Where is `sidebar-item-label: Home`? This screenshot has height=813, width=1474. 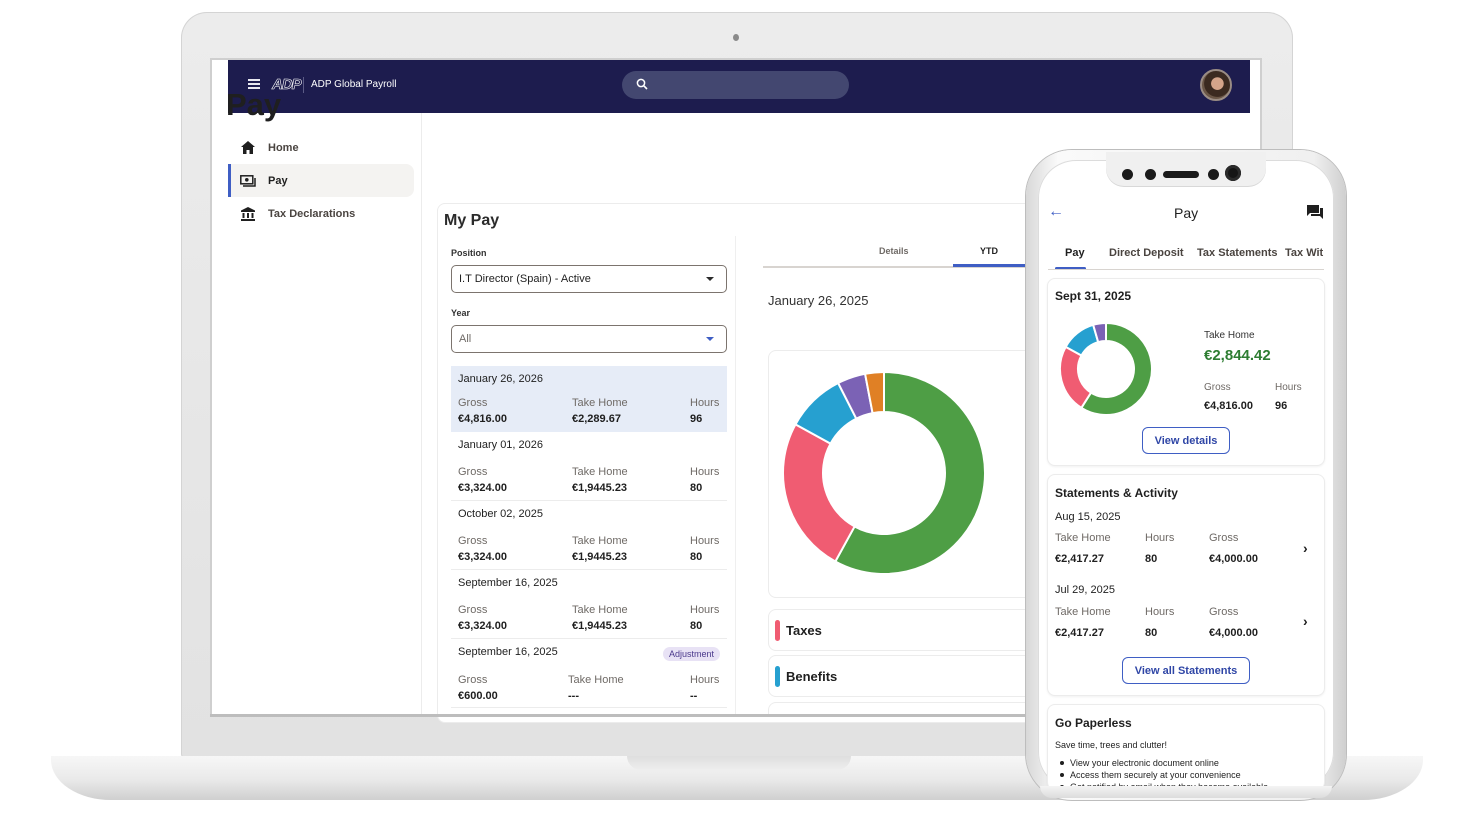 sidebar-item-label: Home is located at coordinates (283, 147).